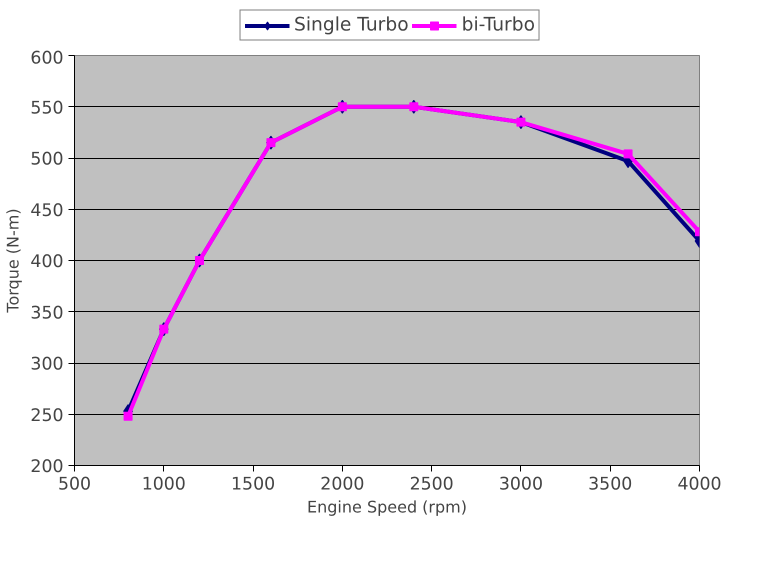 The image size is (762, 577). Describe the element at coordinates (47, 262) in the screenshot. I see `y-tick-label: 400` at that location.